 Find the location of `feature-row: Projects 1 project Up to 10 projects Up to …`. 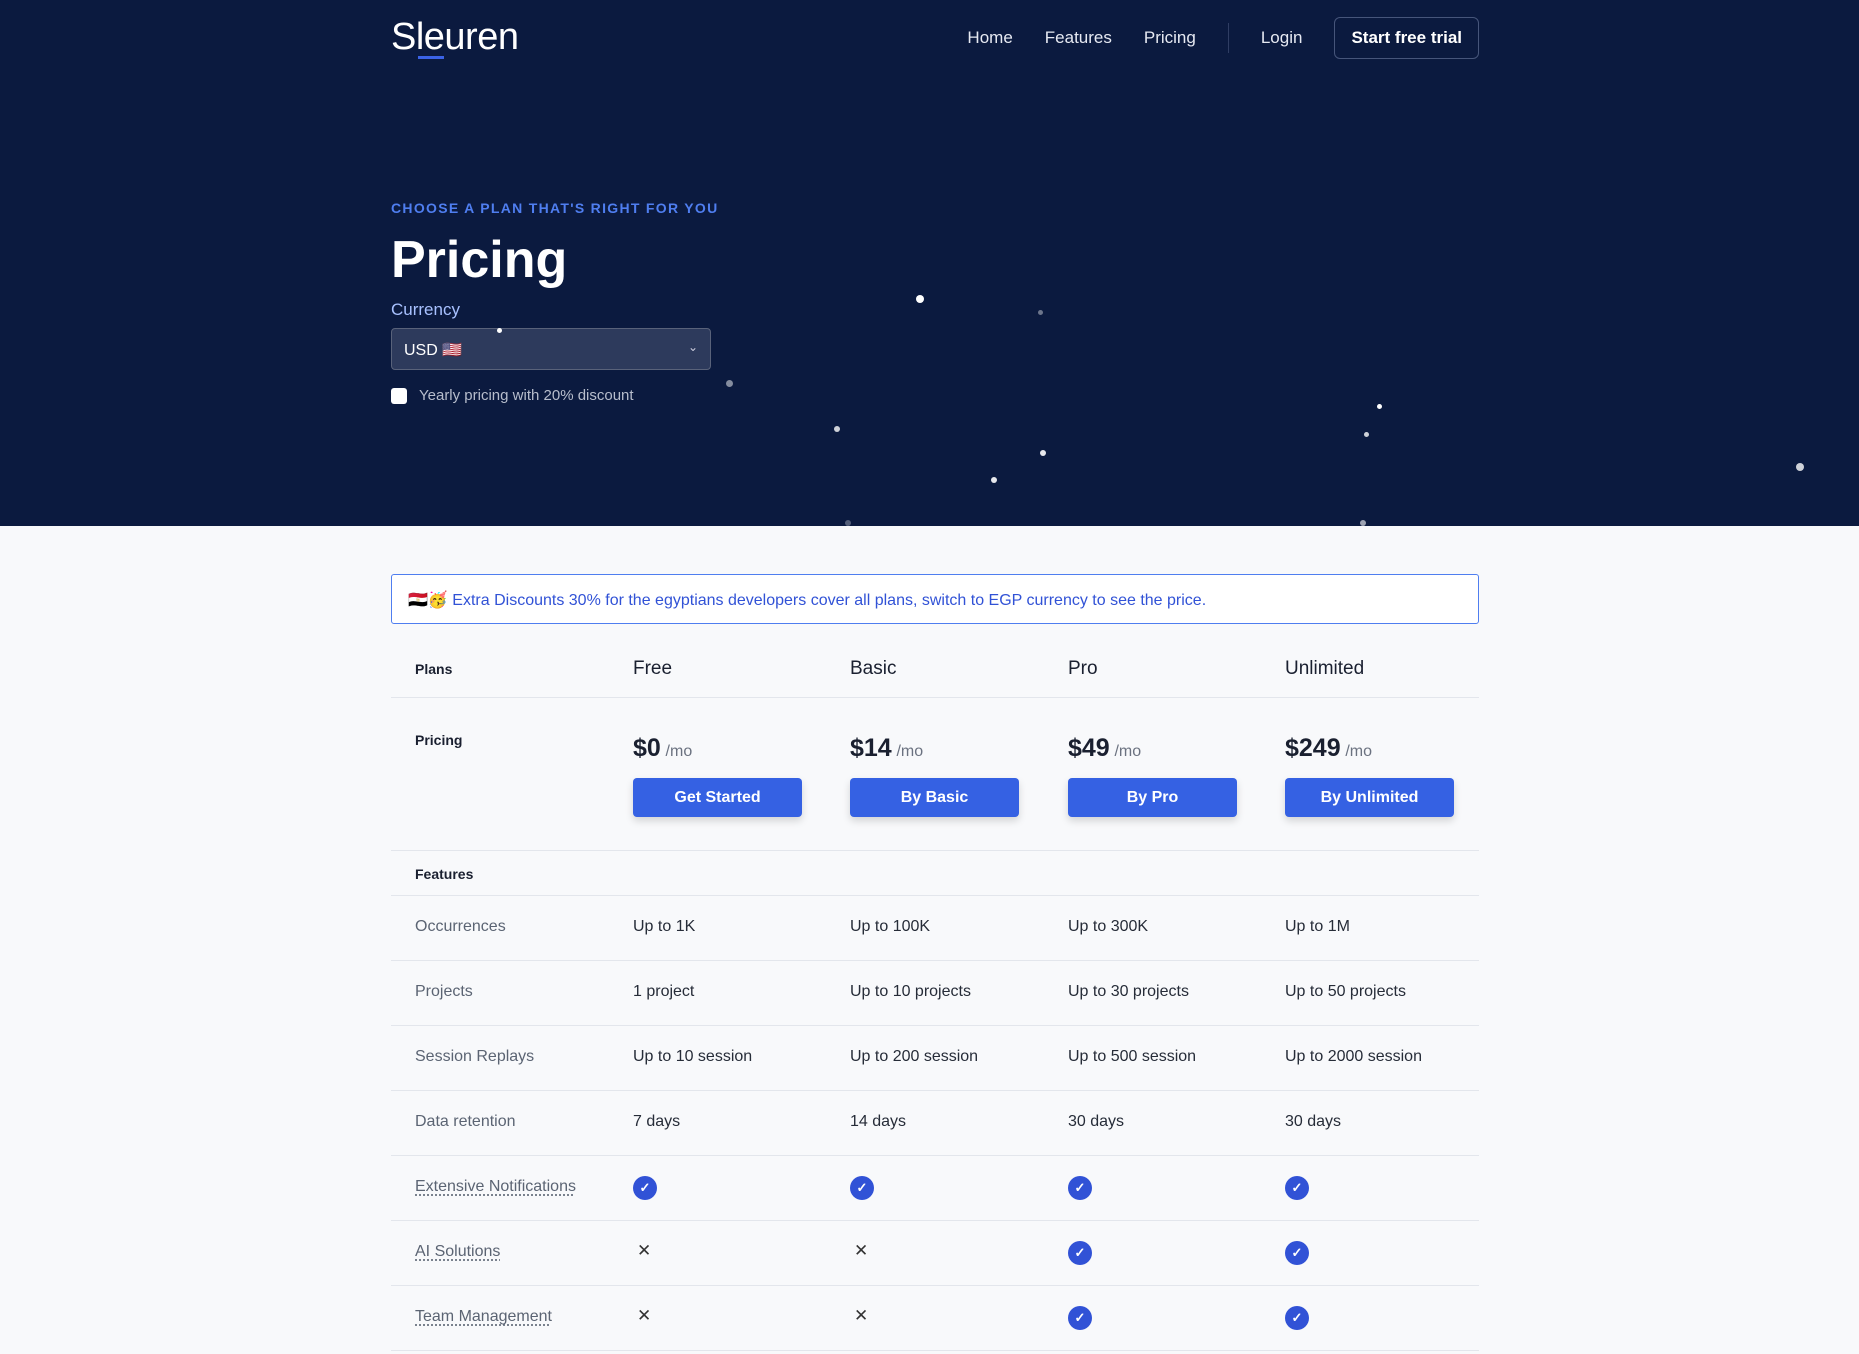

feature-row: Projects 1 project Up to 10 projects Up to … is located at coordinates (935, 993).